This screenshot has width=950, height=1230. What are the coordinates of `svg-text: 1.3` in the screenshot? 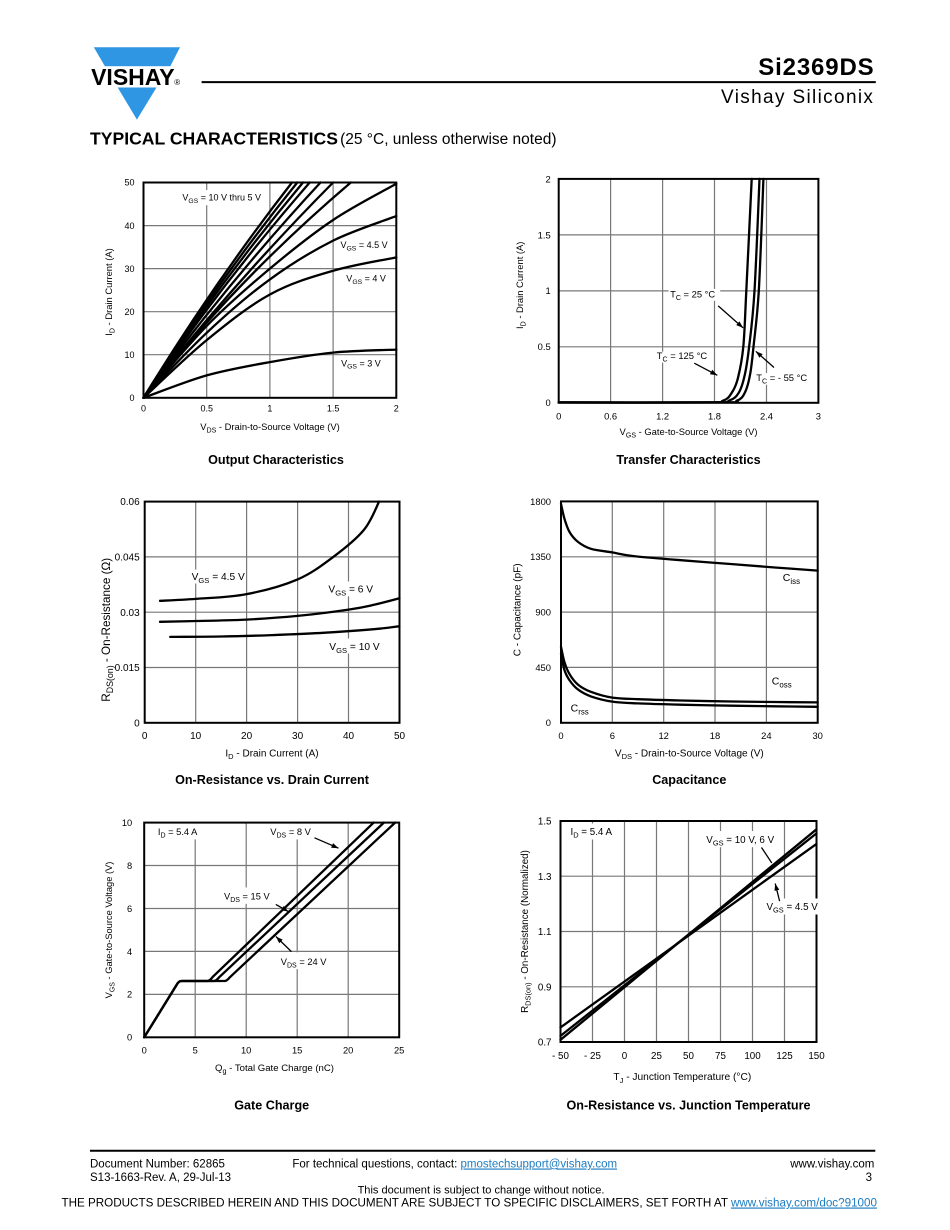 It's located at (545, 877).